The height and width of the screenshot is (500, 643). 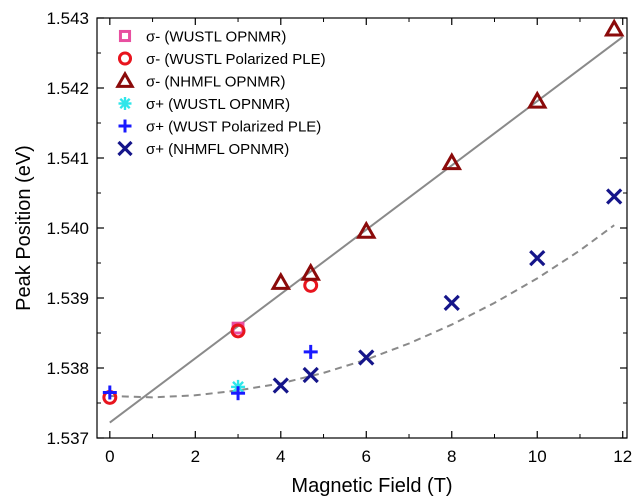 What do you see at coordinates (218, 104) in the screenshot?
I see `legend-label: σ+ (WUSTL OPNMR)` at bounding box center [218, 104].